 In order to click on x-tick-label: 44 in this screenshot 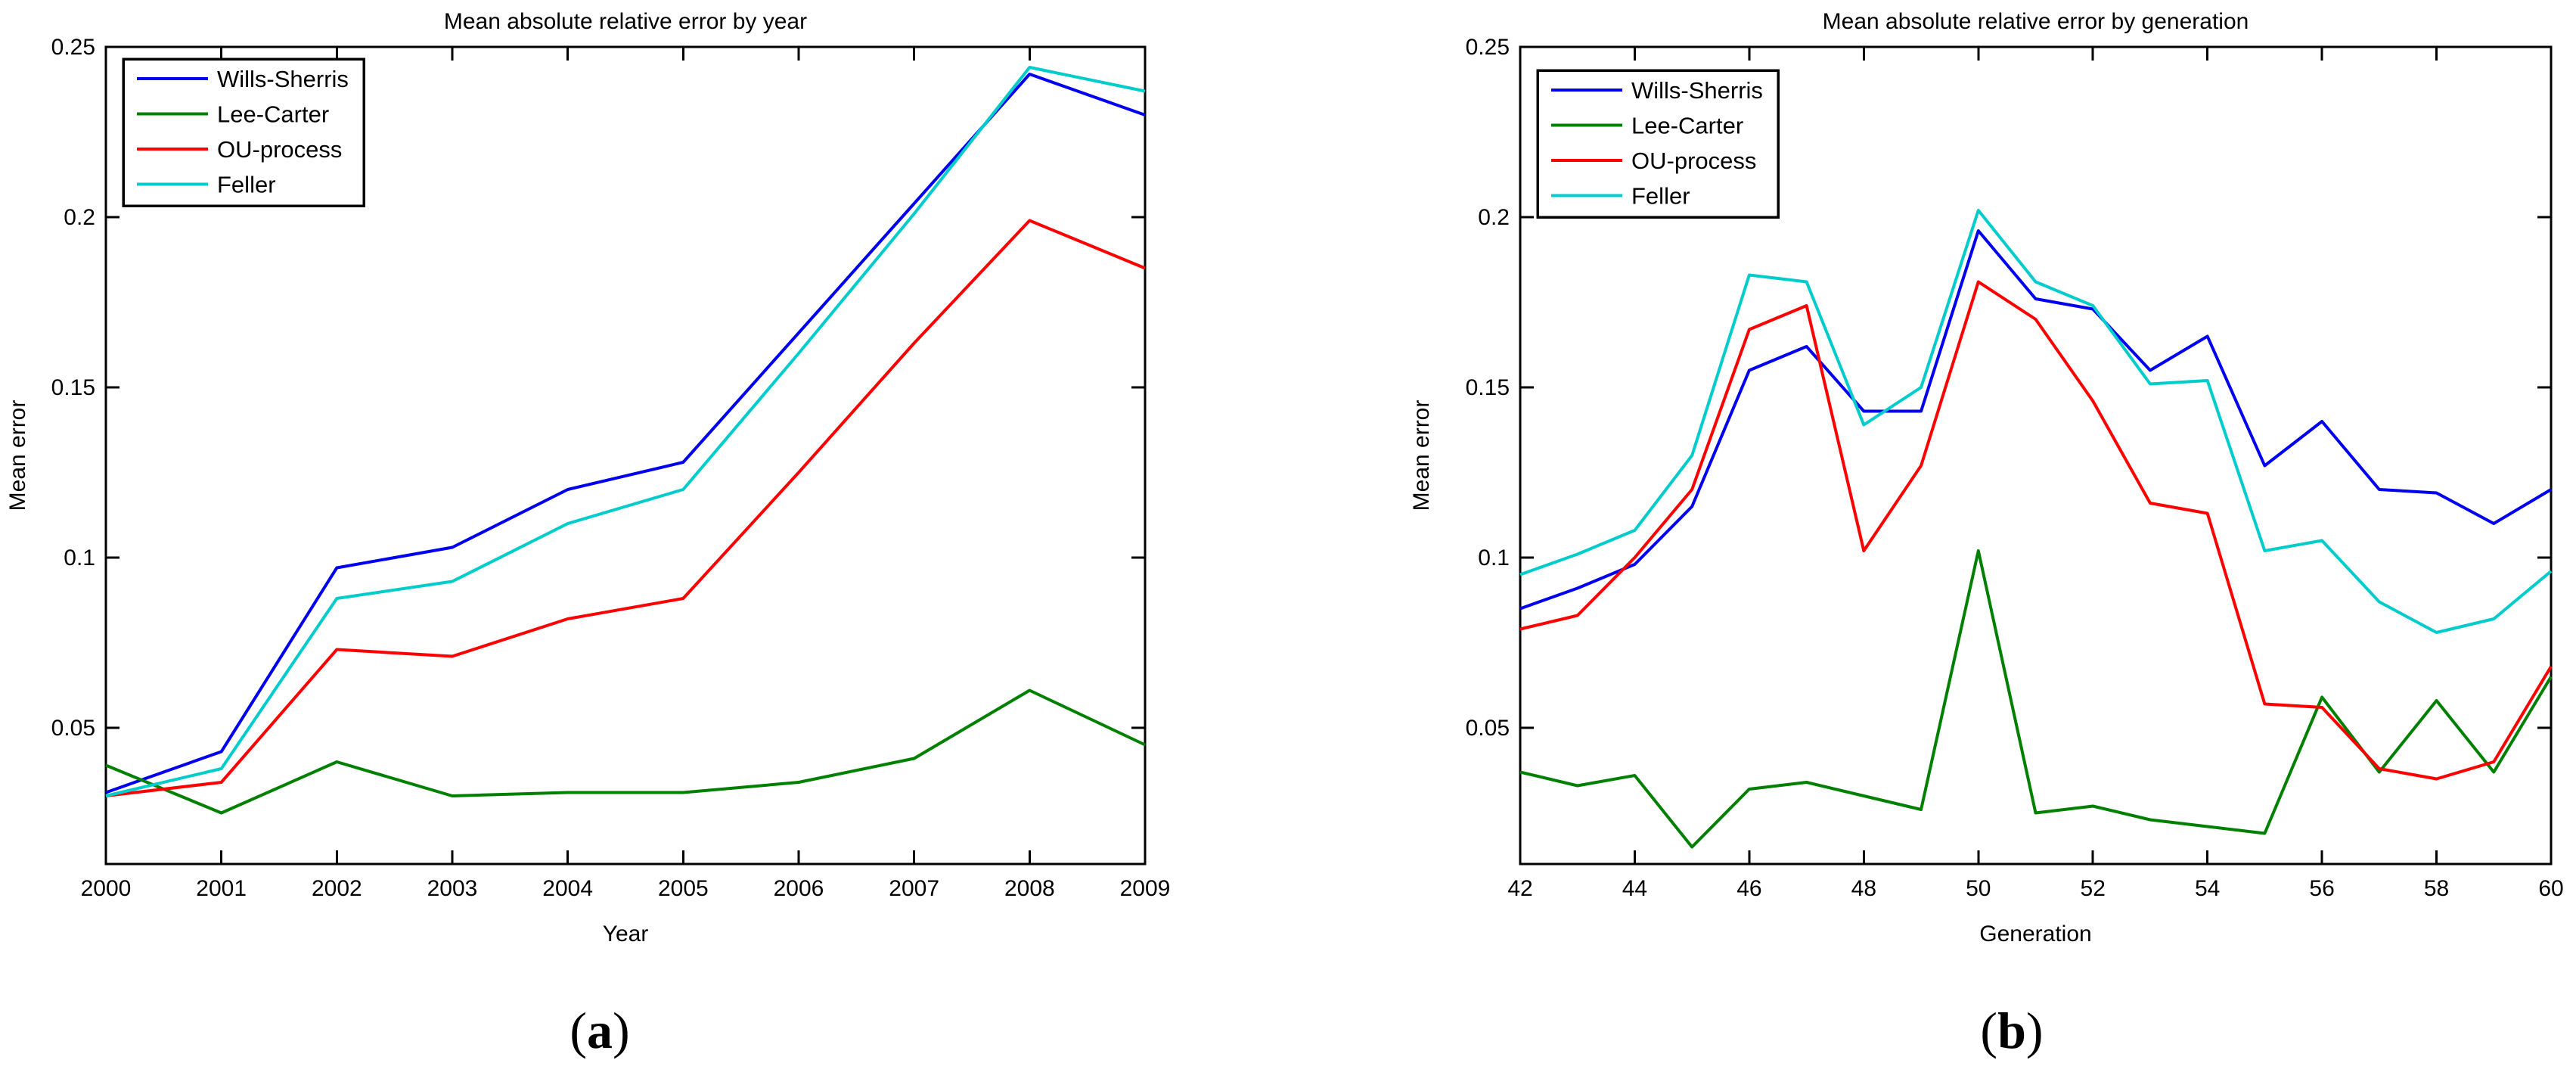, I will do `click(1634, 888)`.